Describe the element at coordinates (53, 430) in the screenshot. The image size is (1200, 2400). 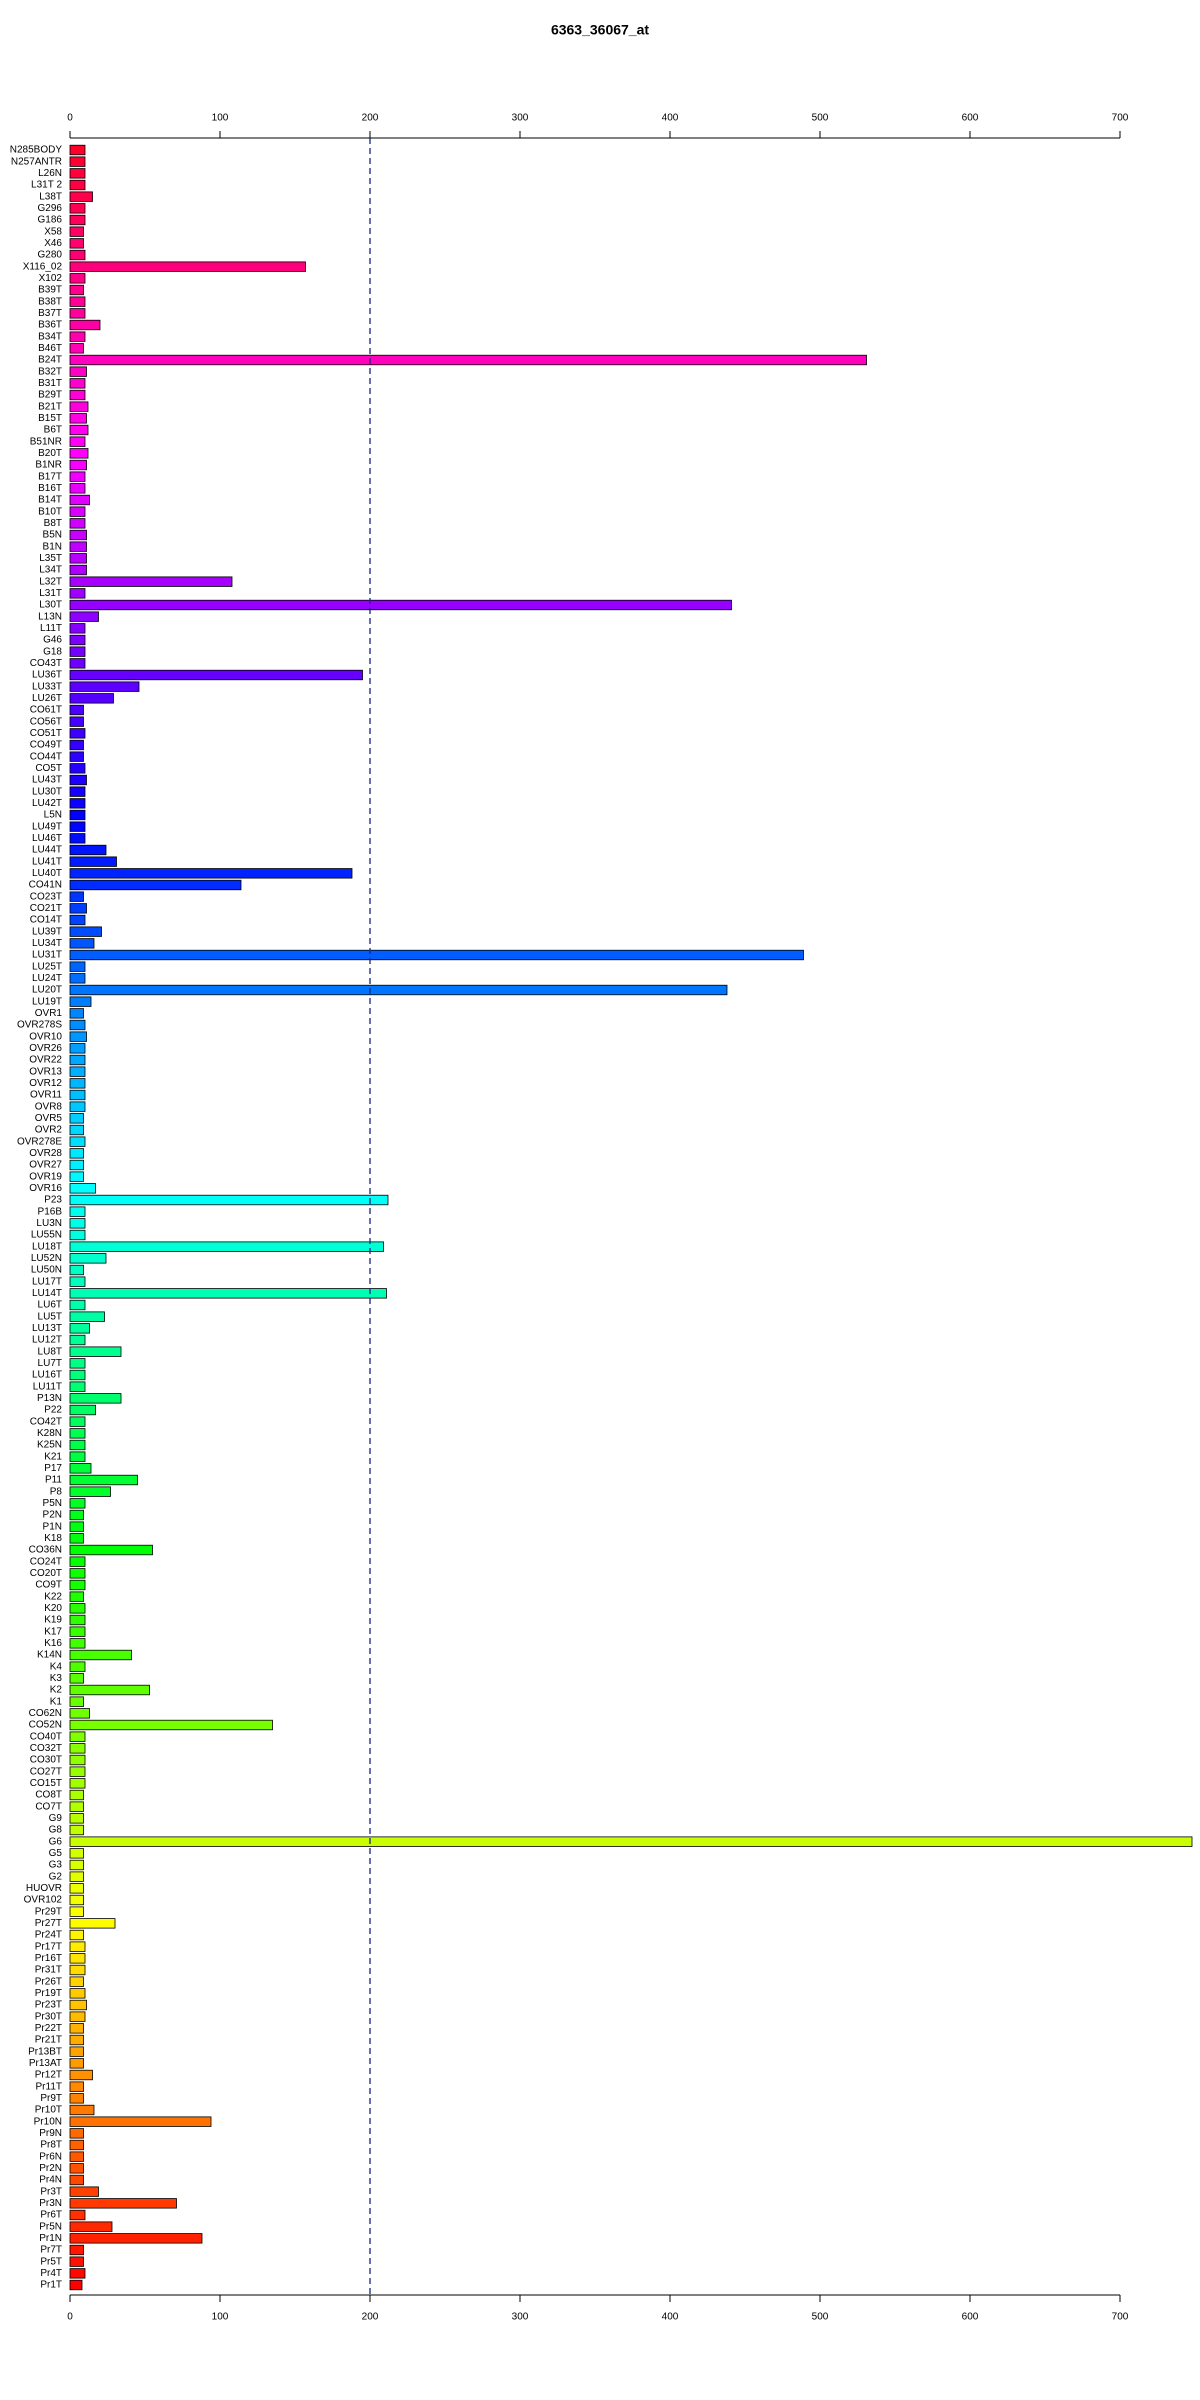
I see `y-tick-label: B6T` at that location.